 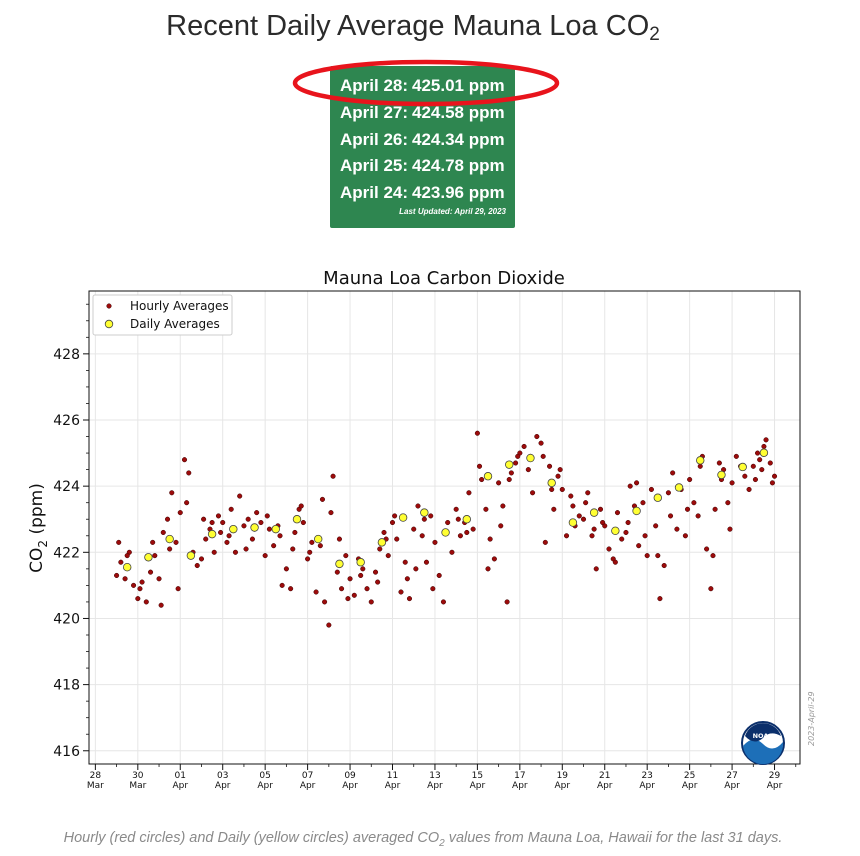 What do you see at coordinates (264, 776) in the screenshot?
I see `x-tick-label-day: 05` at bounding box center [264, 776].